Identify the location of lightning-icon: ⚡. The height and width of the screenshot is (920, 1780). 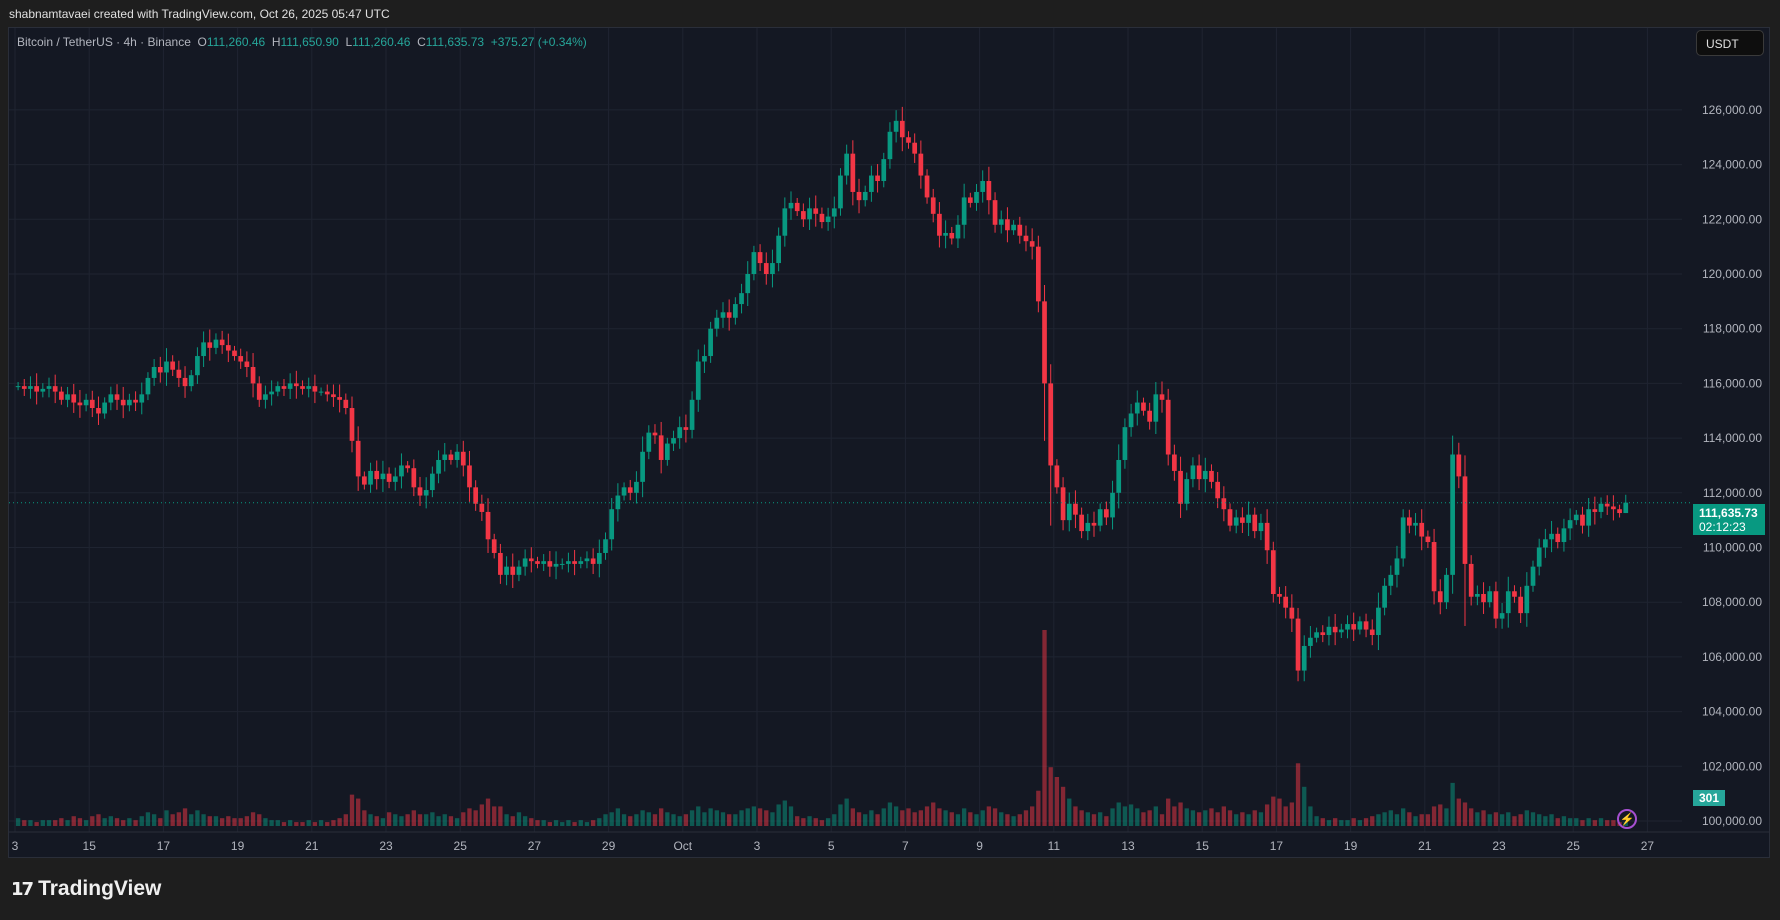
(1627, 819).